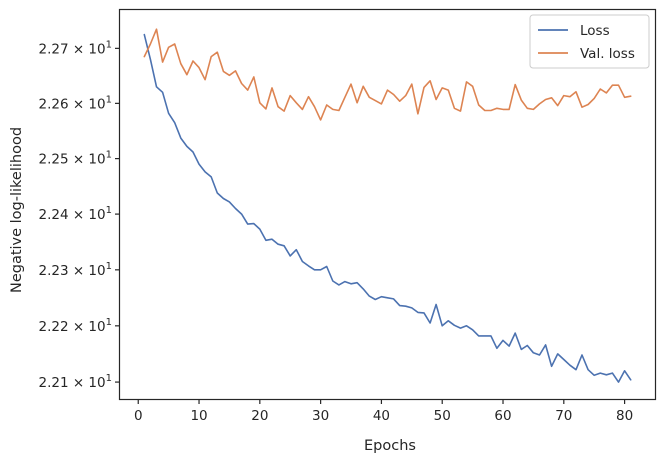  Describe the element at coordinates (75, 214) in the screenshot. I see `y-tick-label: 2.24 × 10¹` at that location.